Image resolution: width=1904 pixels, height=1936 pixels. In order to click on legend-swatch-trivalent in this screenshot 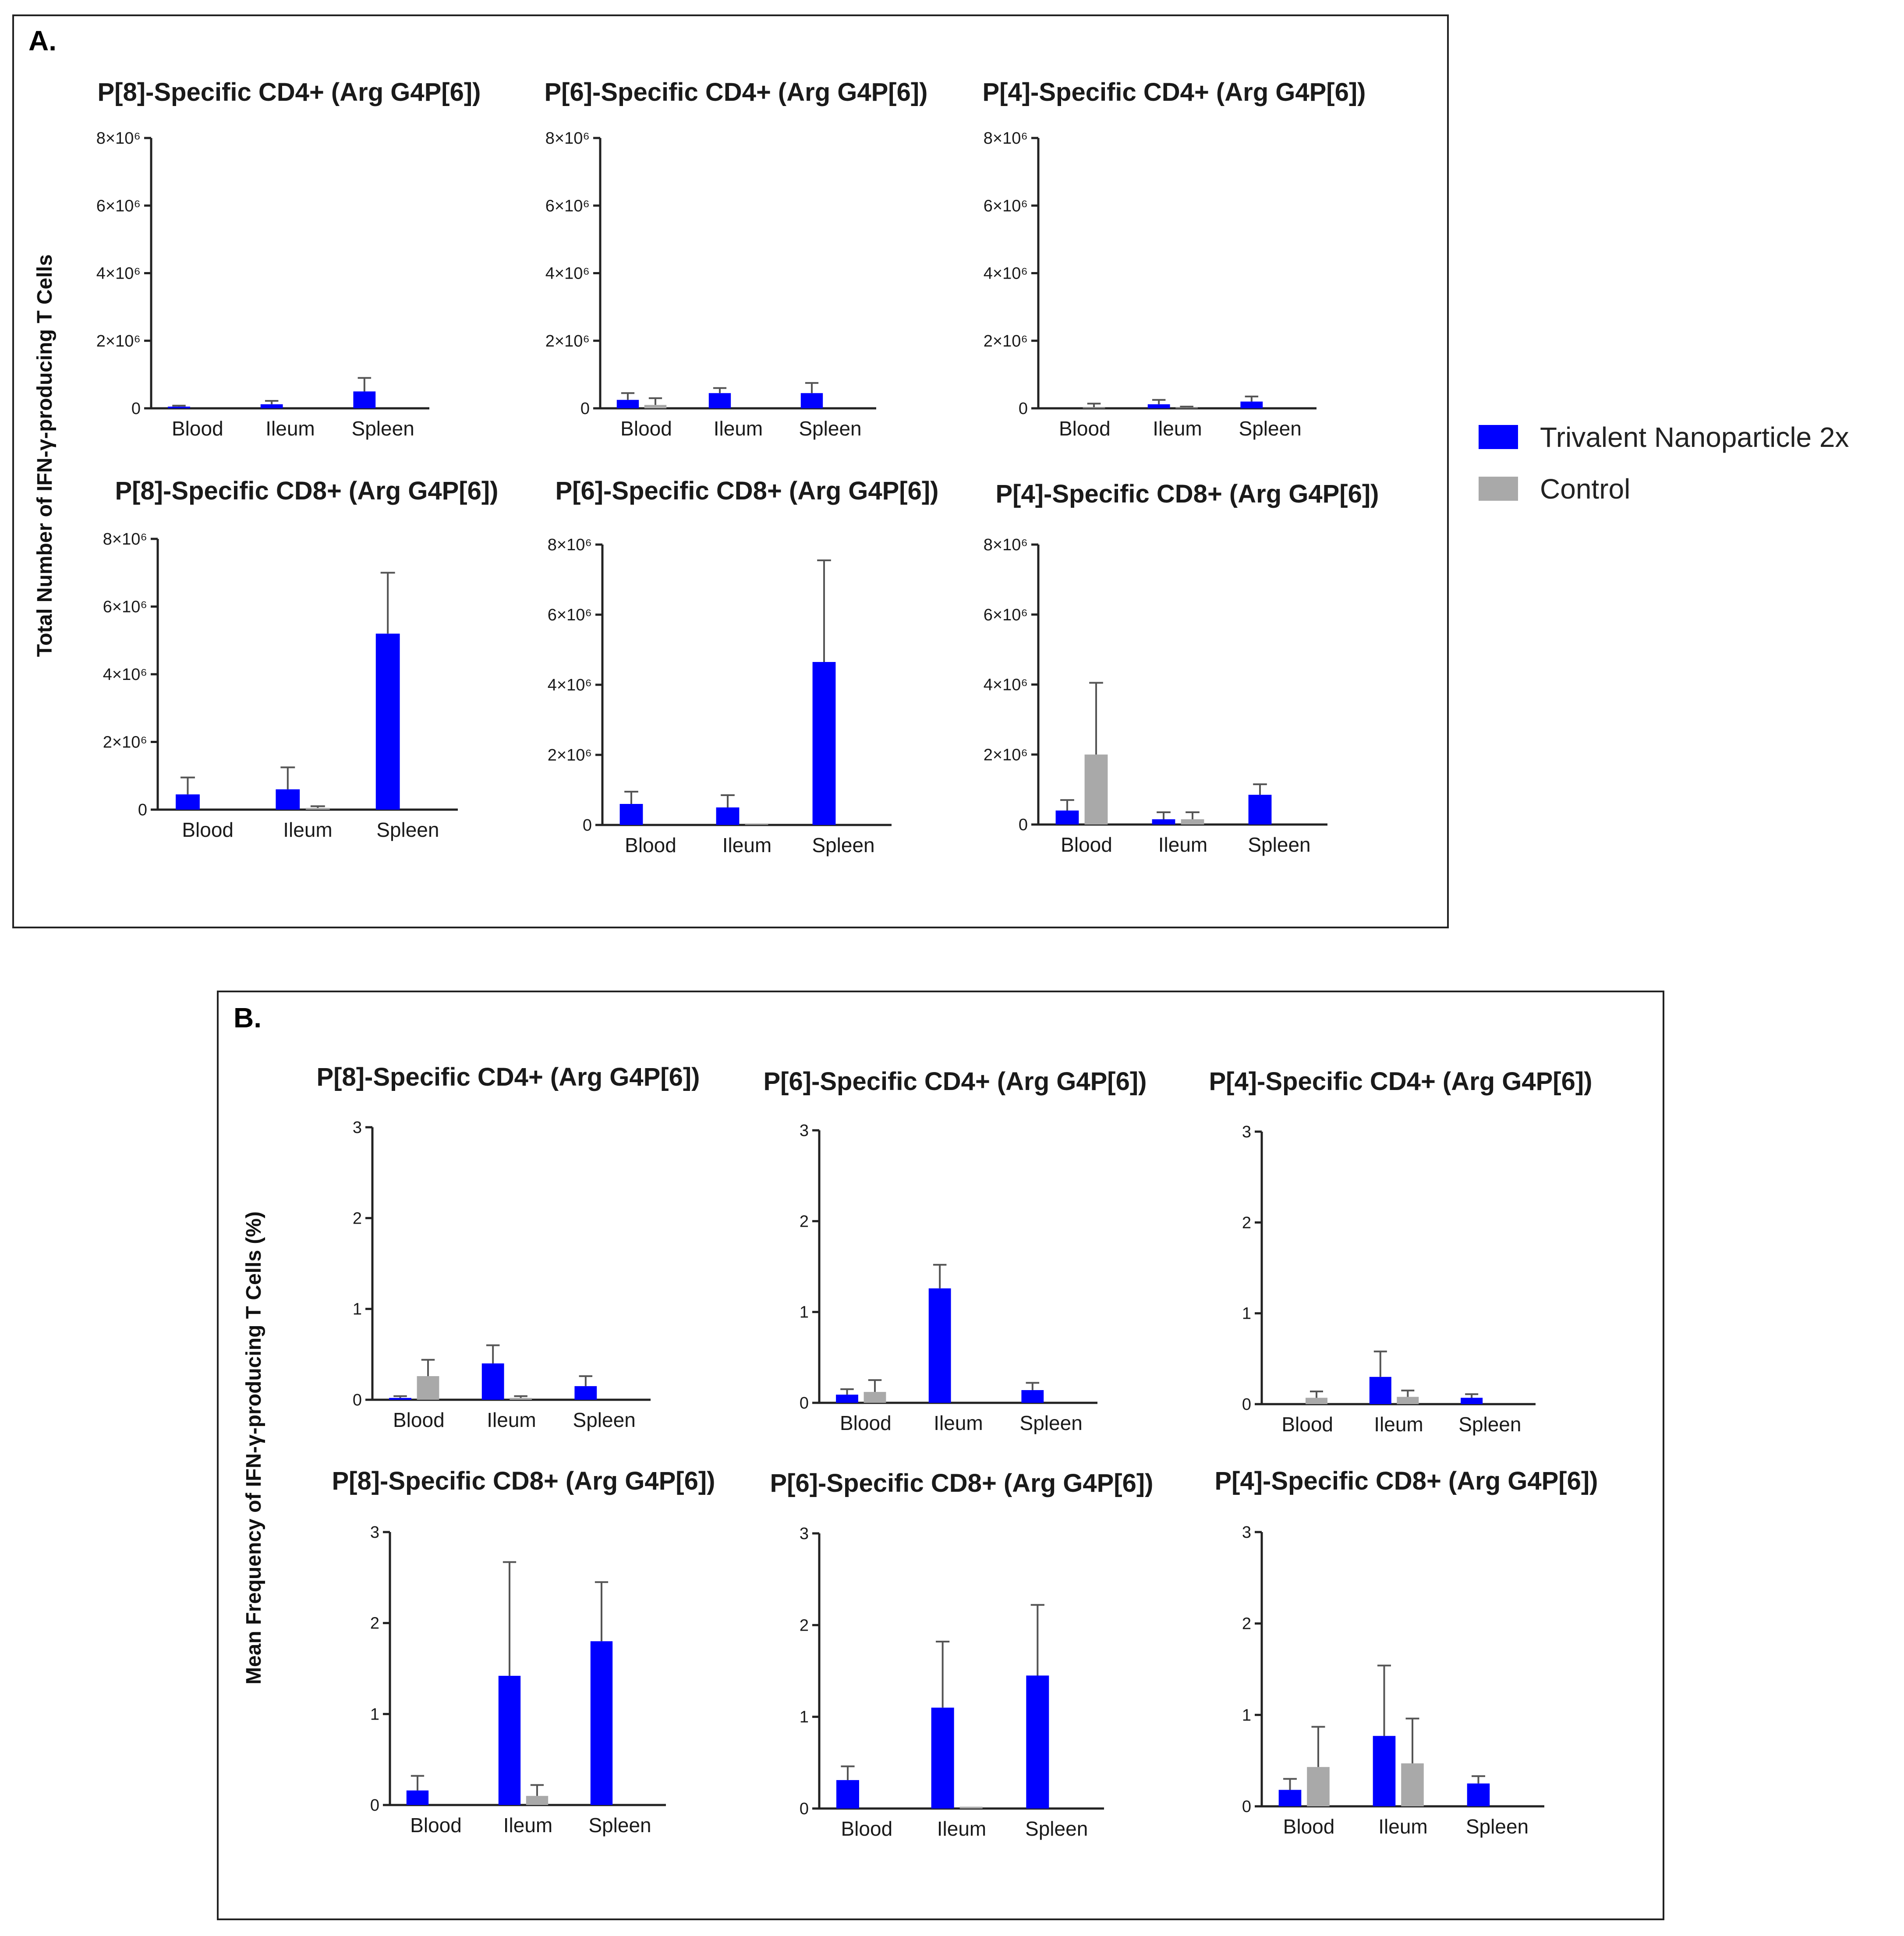, I will do `click(1498, 437)`.